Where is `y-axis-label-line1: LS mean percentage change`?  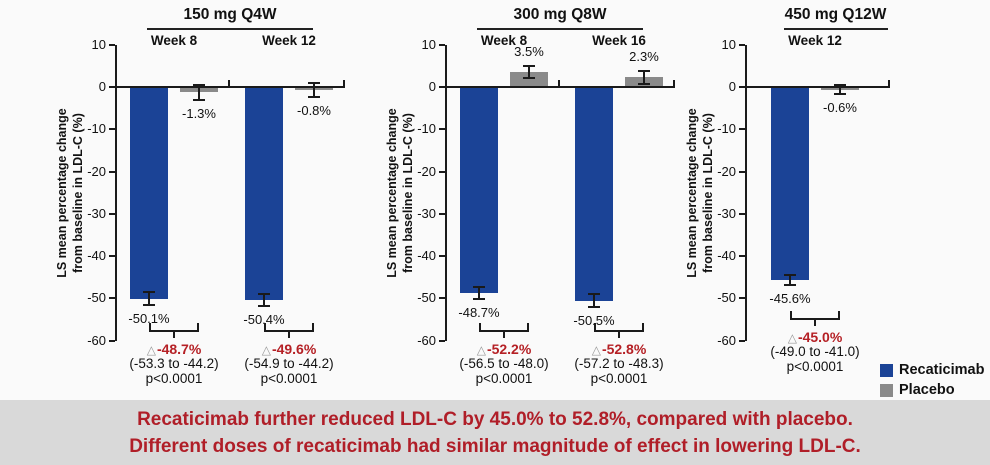 y-axis-label-line1: LS mean percentage change is located at coordinates (392, 193).